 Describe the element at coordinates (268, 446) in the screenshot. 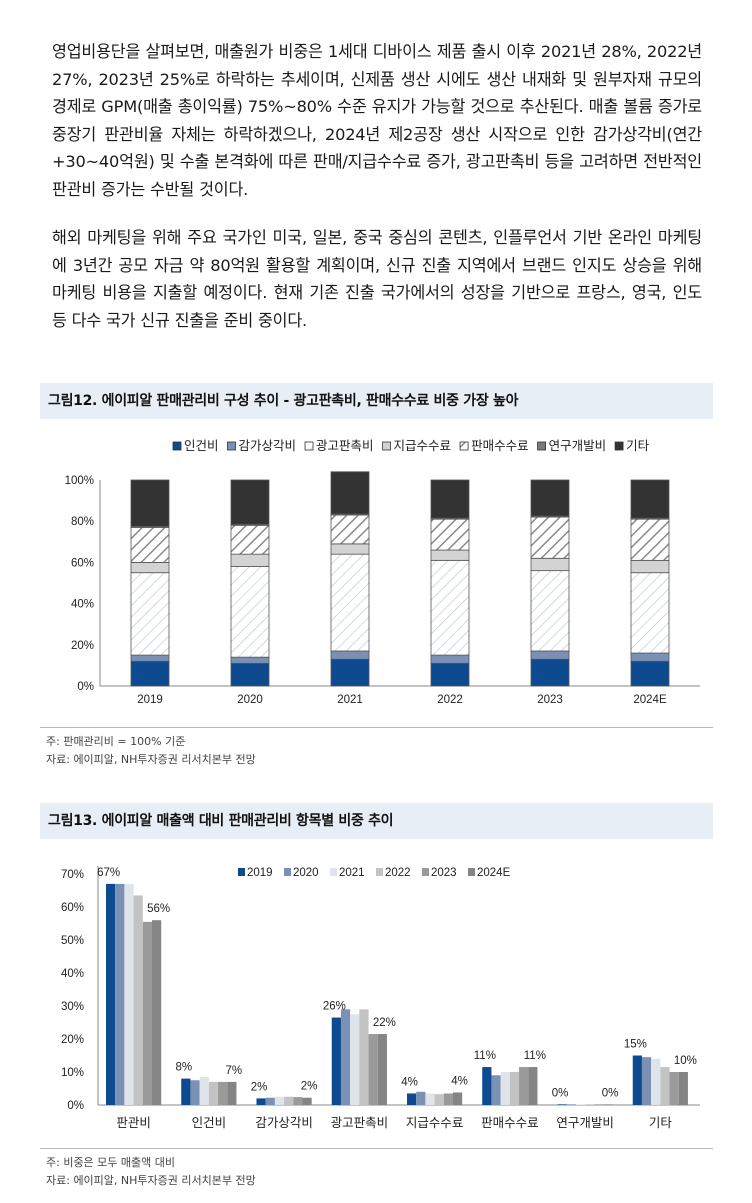

I see `legend-label-1: 감가상각비` at that location.